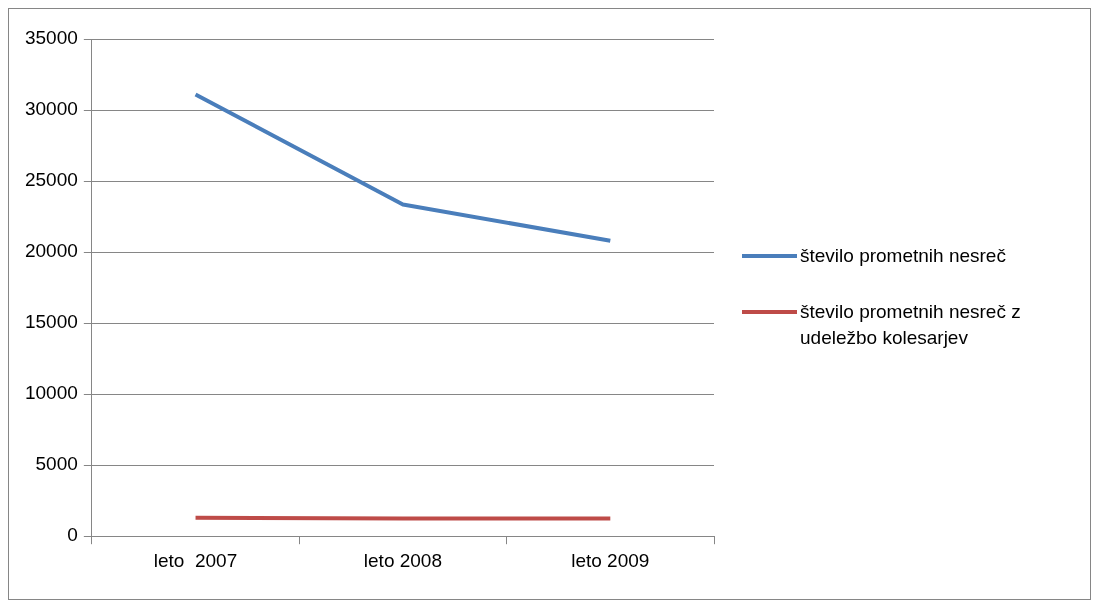  Describe the element at coordinates (51, 109) in the screenshot. I see `y-tick-label: 30000` at that location.